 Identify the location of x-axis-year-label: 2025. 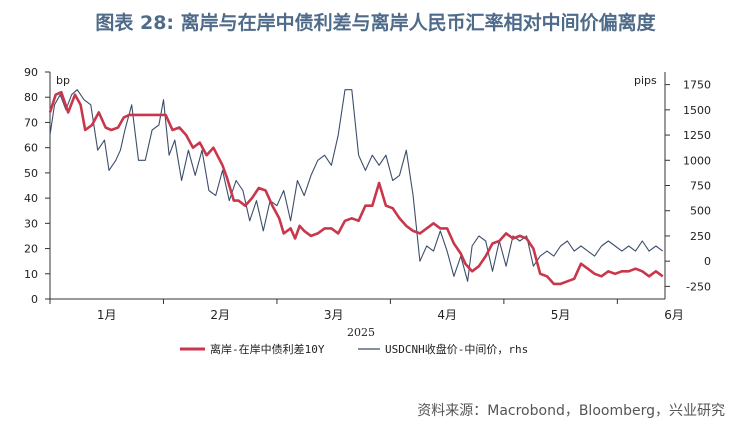
(361, 332).